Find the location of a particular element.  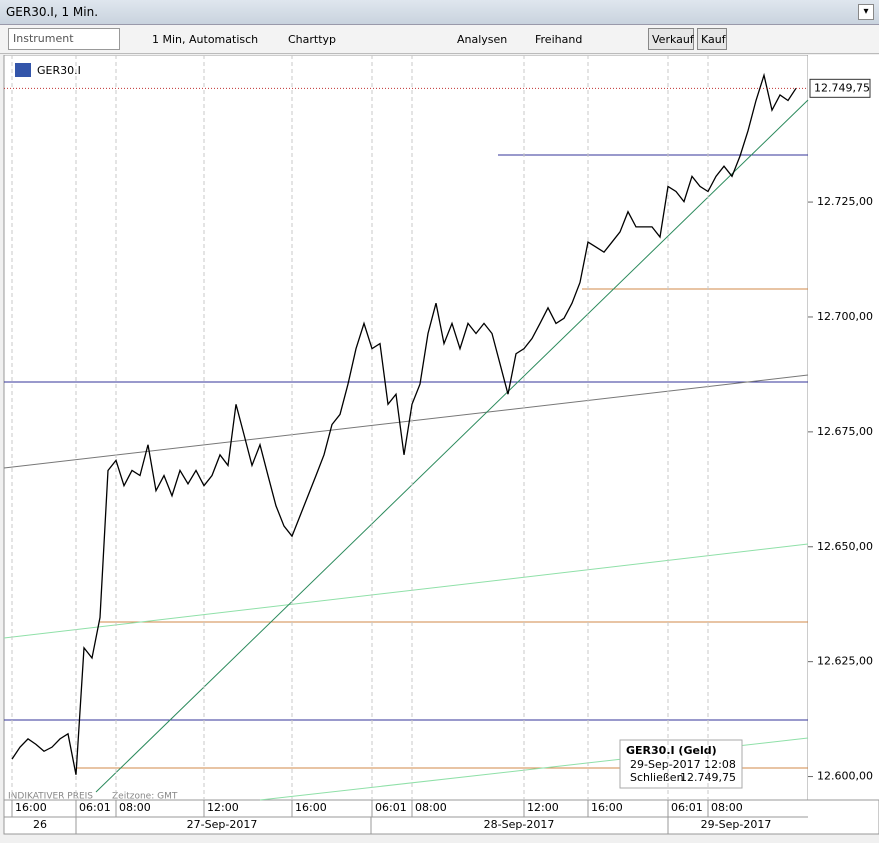

price-axis is located at coordinates (843, 427).